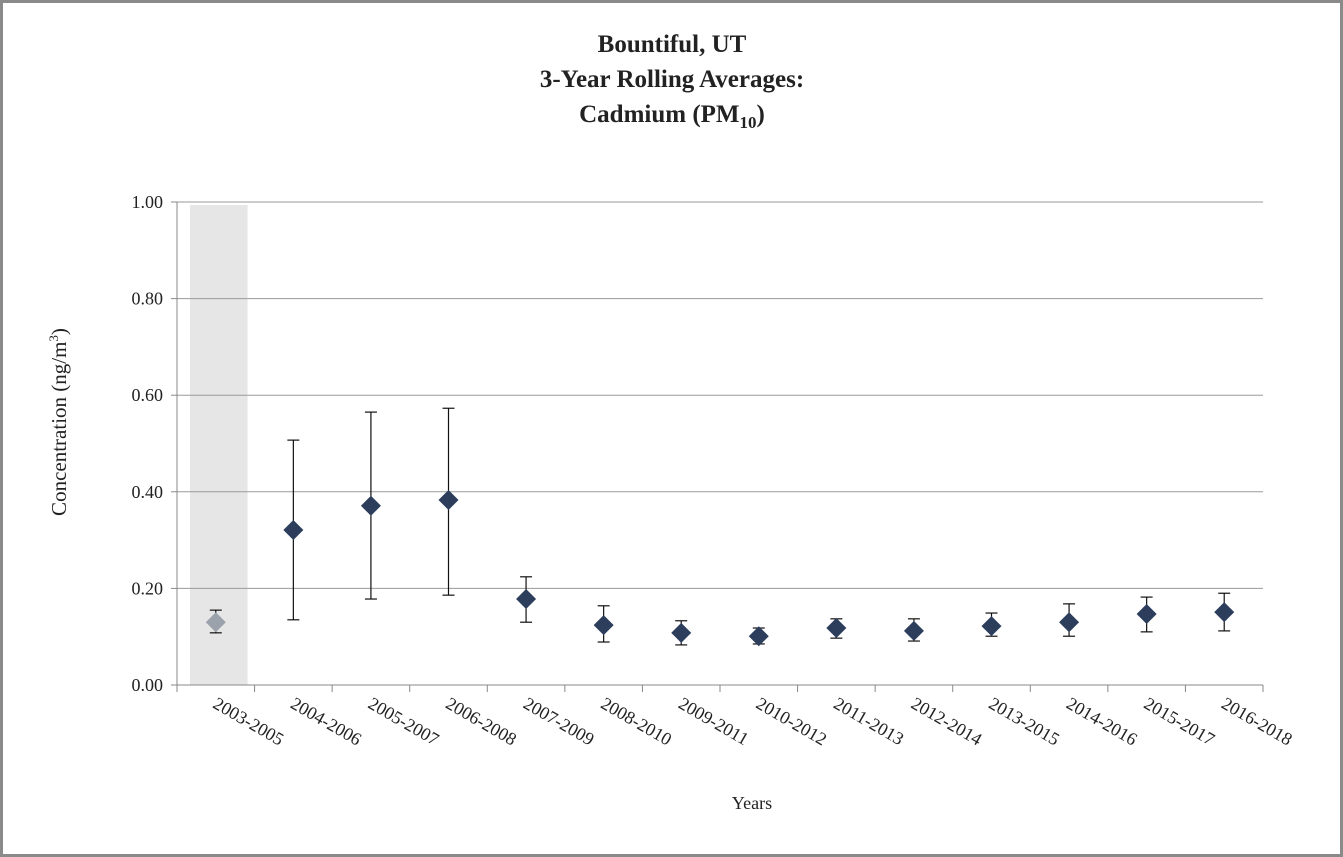 Image resolution: width=1343 pixels, height=857 pixels. What do you see at coordinates (761, 114) in the screenshot?
I see `title-end: )` at bounding box center [761, 114].